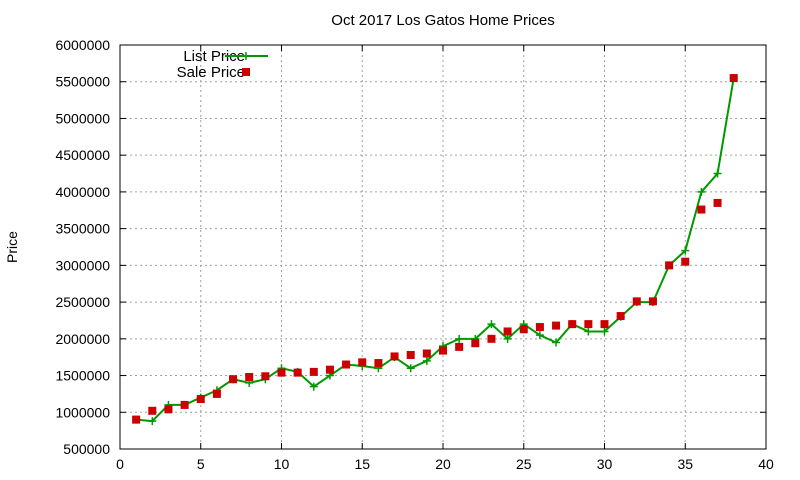  Describe the element at coordinates (246, 56) in the screenshot. I see `legend-cross-swatch` at that location.